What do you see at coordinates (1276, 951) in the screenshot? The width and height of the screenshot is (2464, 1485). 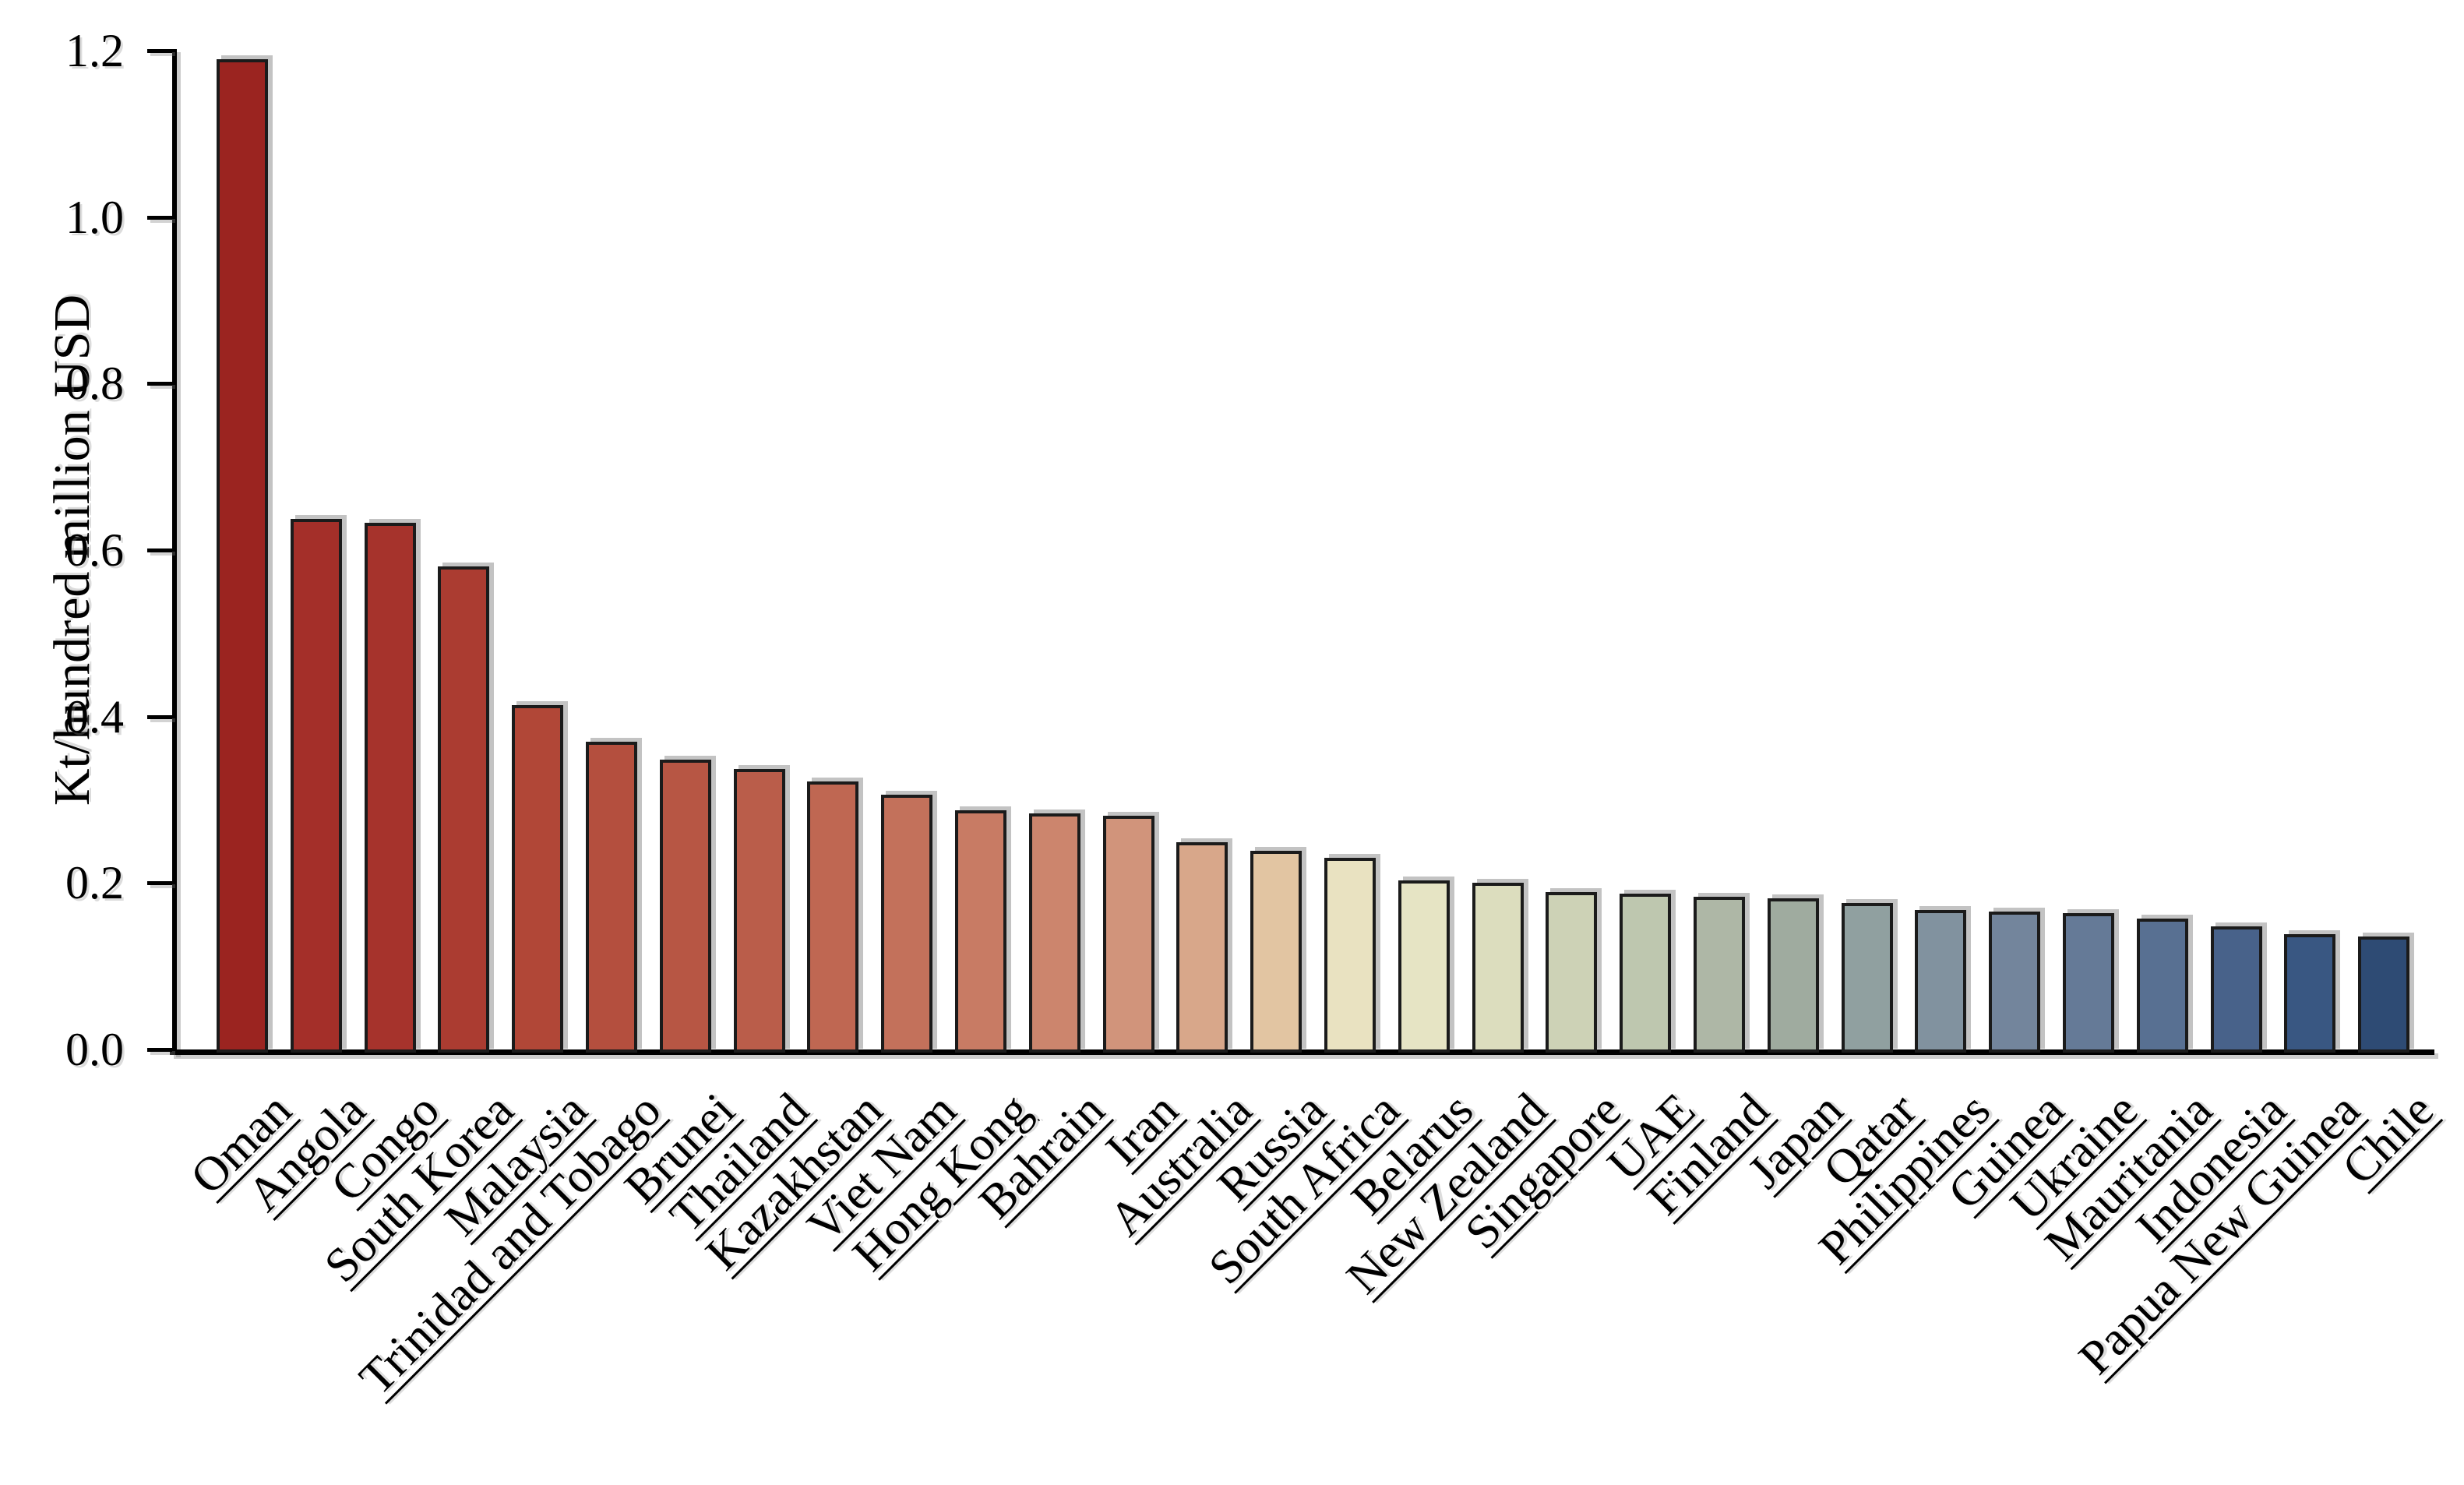 I see `bar-russia` at bounding box center [1276, 951].